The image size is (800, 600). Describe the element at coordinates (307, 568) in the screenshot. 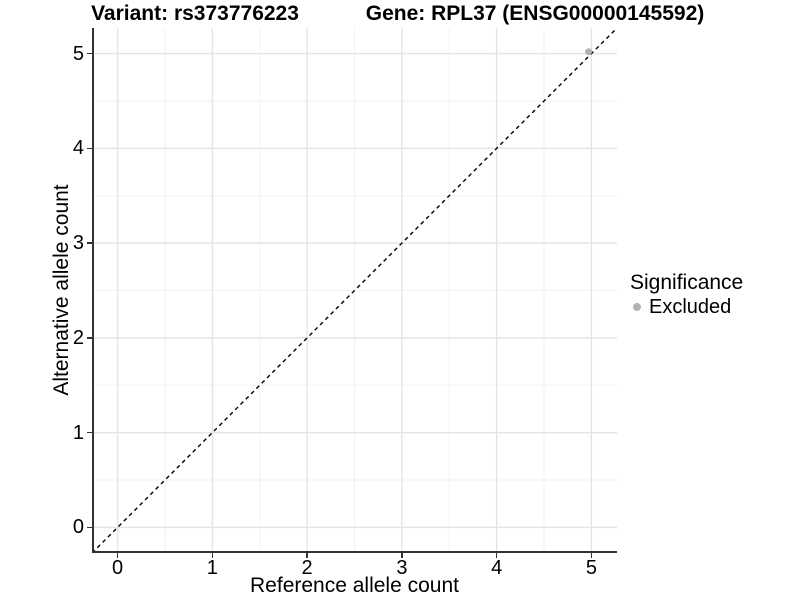

I see `x-tick-label: 2` at that location.